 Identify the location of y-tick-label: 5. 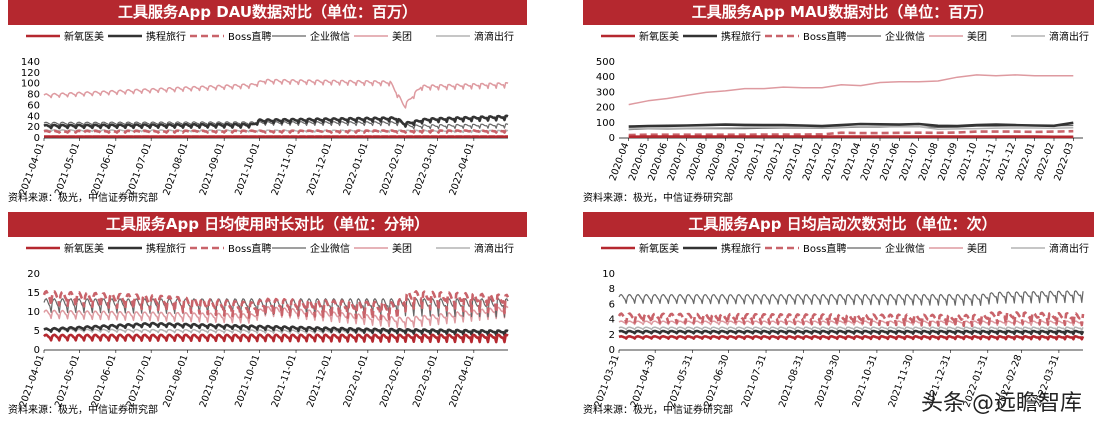
(37, 331).